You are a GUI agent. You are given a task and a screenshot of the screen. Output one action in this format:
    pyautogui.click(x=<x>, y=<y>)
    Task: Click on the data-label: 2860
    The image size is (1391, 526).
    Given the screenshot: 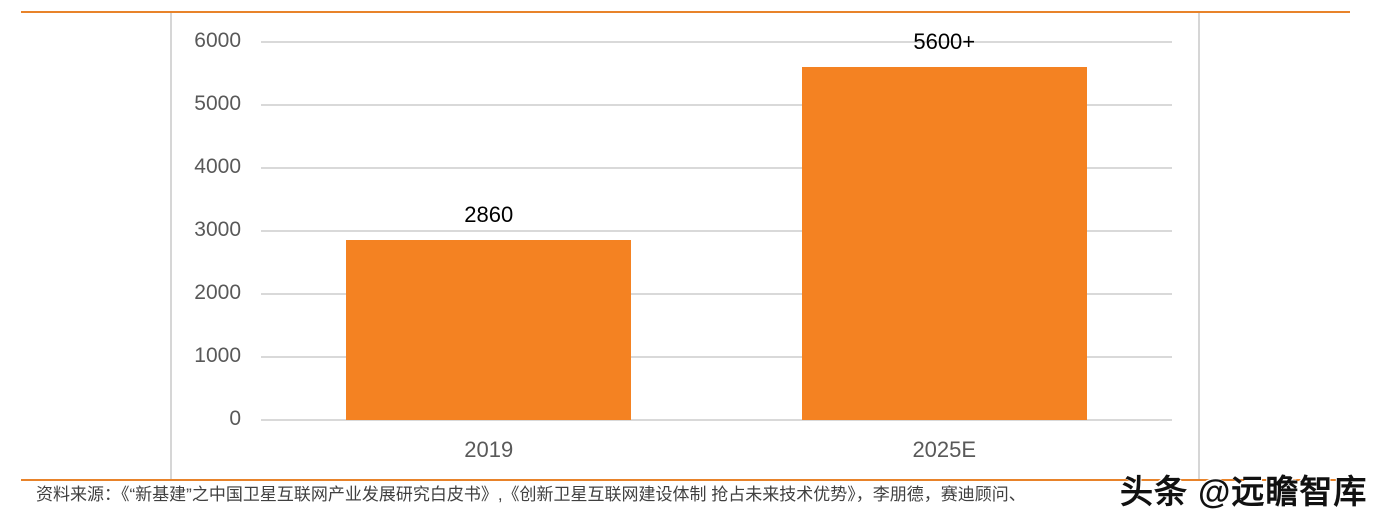 What is the action you would take?
    pyautogui.click(x=489, y=214)
    